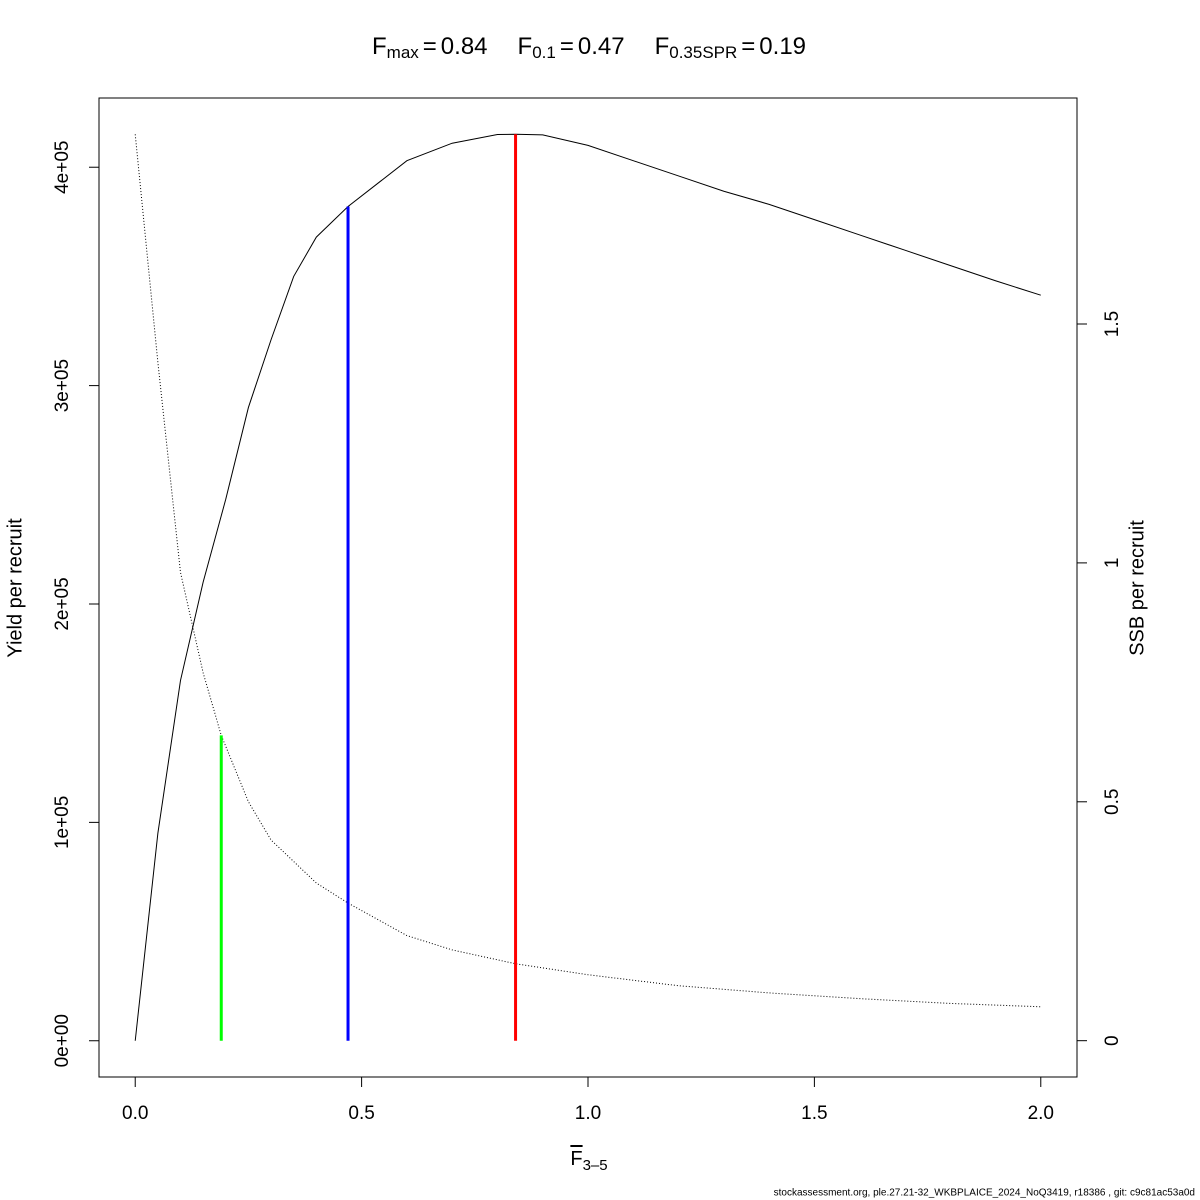 Image resolution: width=1200 pixels, height=1200 pixels. Describe the element at coordinates (62, 822) in the screenshot. I see `y-tick-label: 1e+05` at that location.